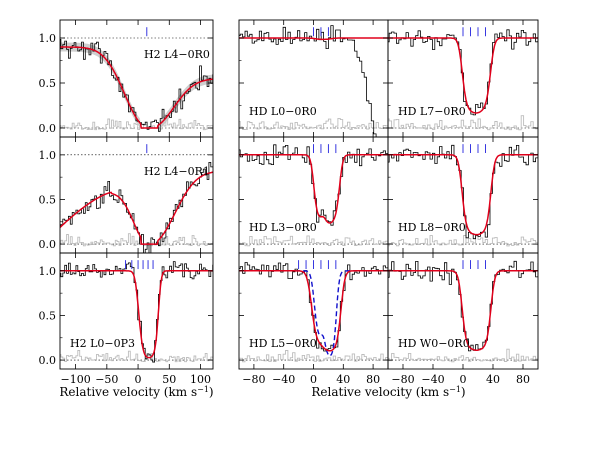 The image size is (598, 460). I want to click on panel-h2-l0-0p3: 0.0 0.5 1.0 H2 L0−0P3 −100 −50 0 50 100, so click(126, 319).